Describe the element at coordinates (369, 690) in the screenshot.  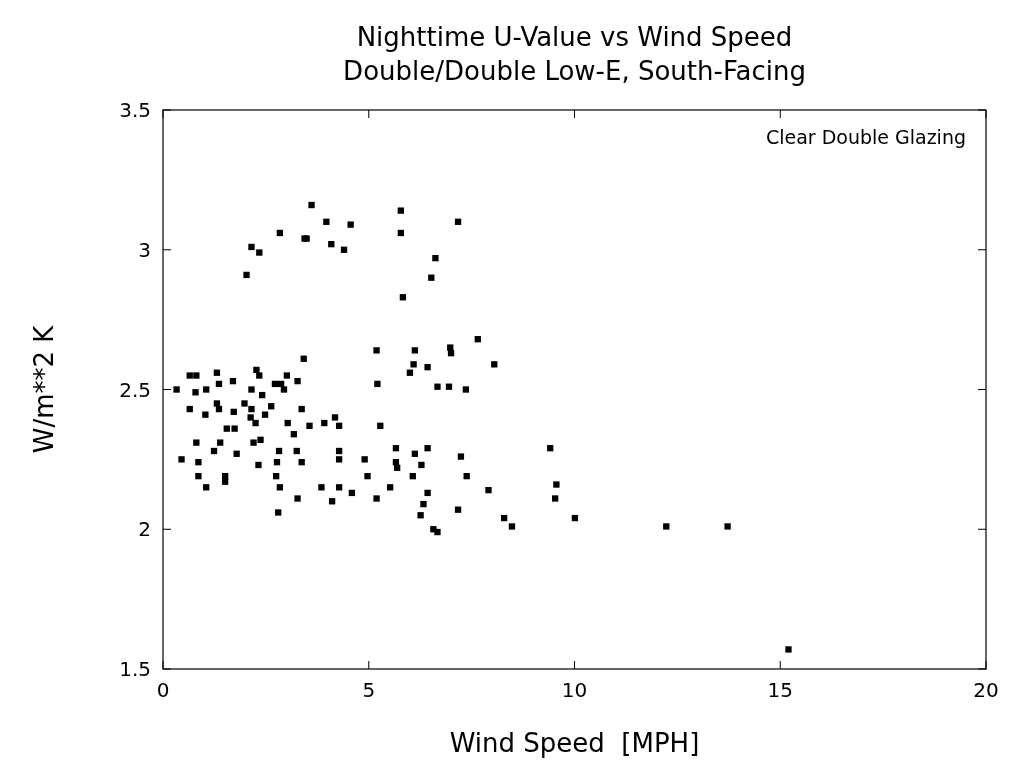
I see `x-tick-label: 5` at that location.